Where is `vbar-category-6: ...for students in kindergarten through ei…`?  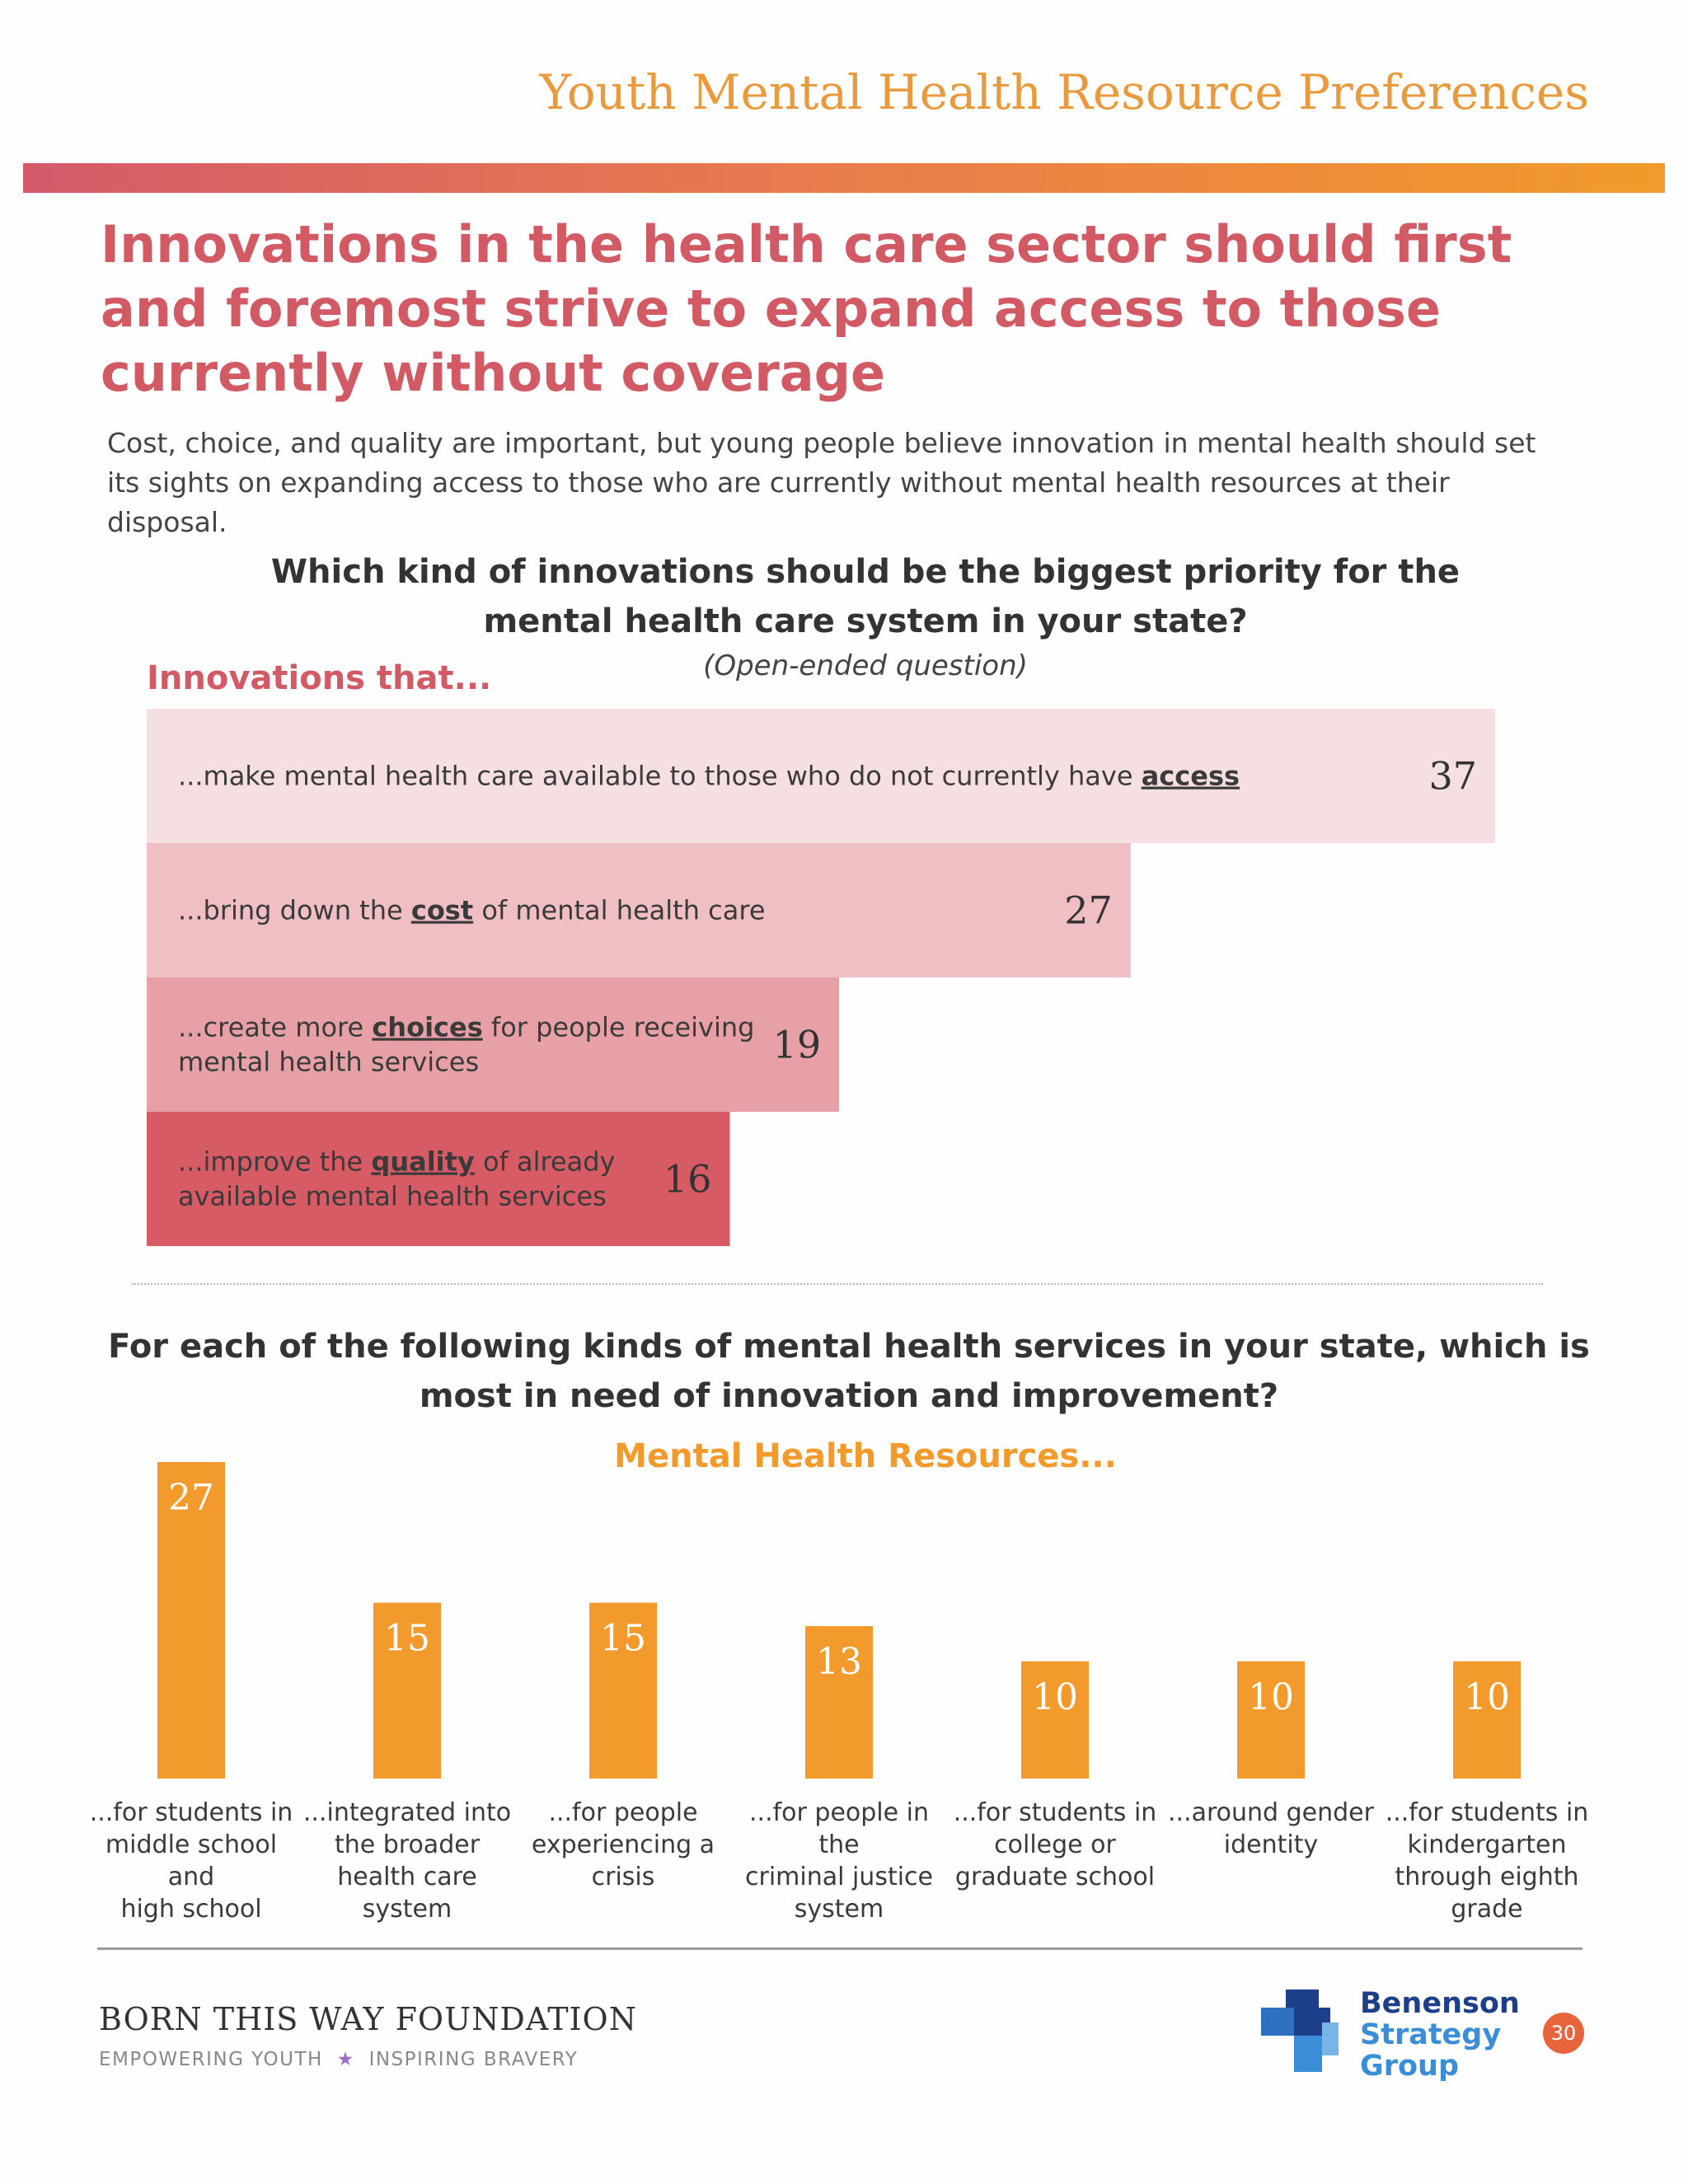
vbar-category-6: ...for students in kindergarten through ei… is located at coordinates (1487, 1861).